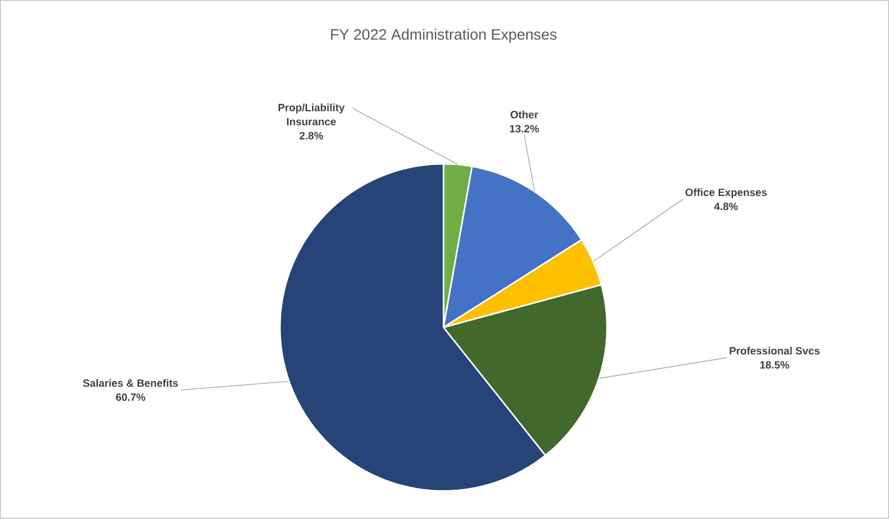  Describe the element at coordinates (312, 136) in the screenshot. I see `data-label: 2.8%` at that location.